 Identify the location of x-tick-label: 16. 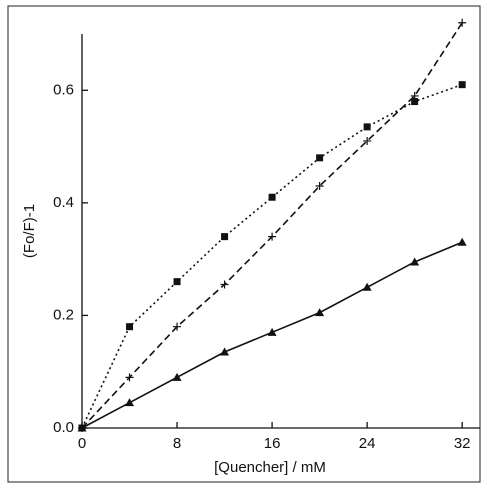
(272, 443).